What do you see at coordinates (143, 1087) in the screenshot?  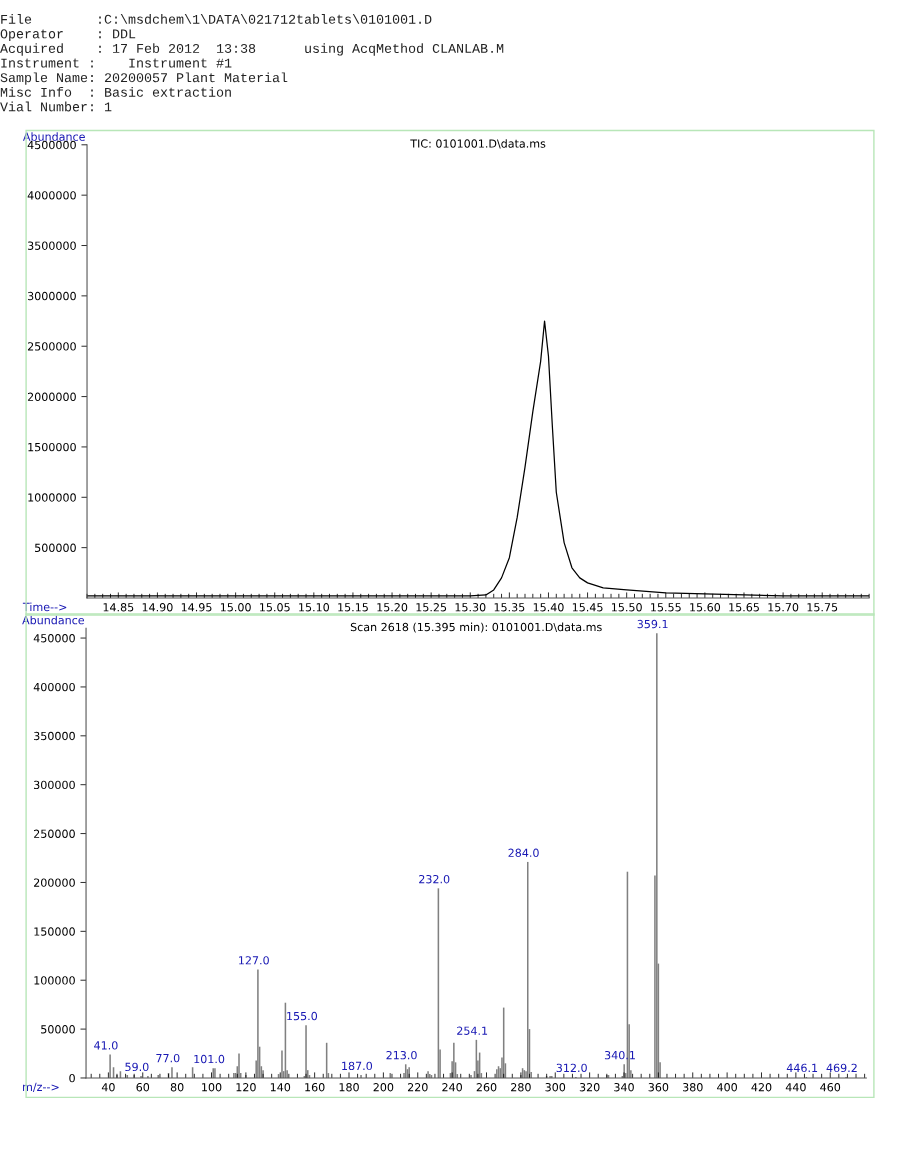 I see `x-tick-label: 60` at bounding box center [143, 1087].